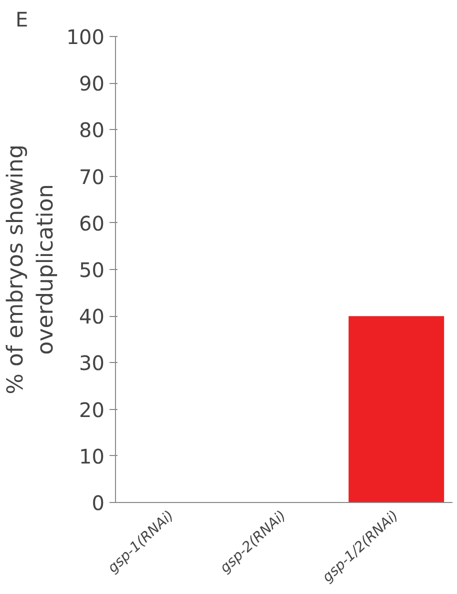  What do you see at coordinates (92, 270) in the screenshot?
I see `y-tick-label: 50` at bounding box center [92, 270].